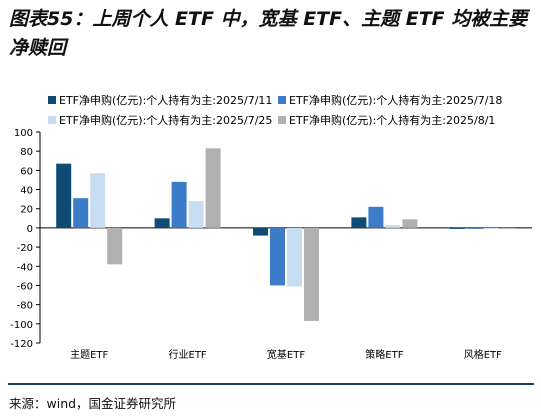 This screenshot has height=416, width=541. Describe the element at coordinates (26, 152) in the screenshot. I see `y-tick-label: 80` at that location.